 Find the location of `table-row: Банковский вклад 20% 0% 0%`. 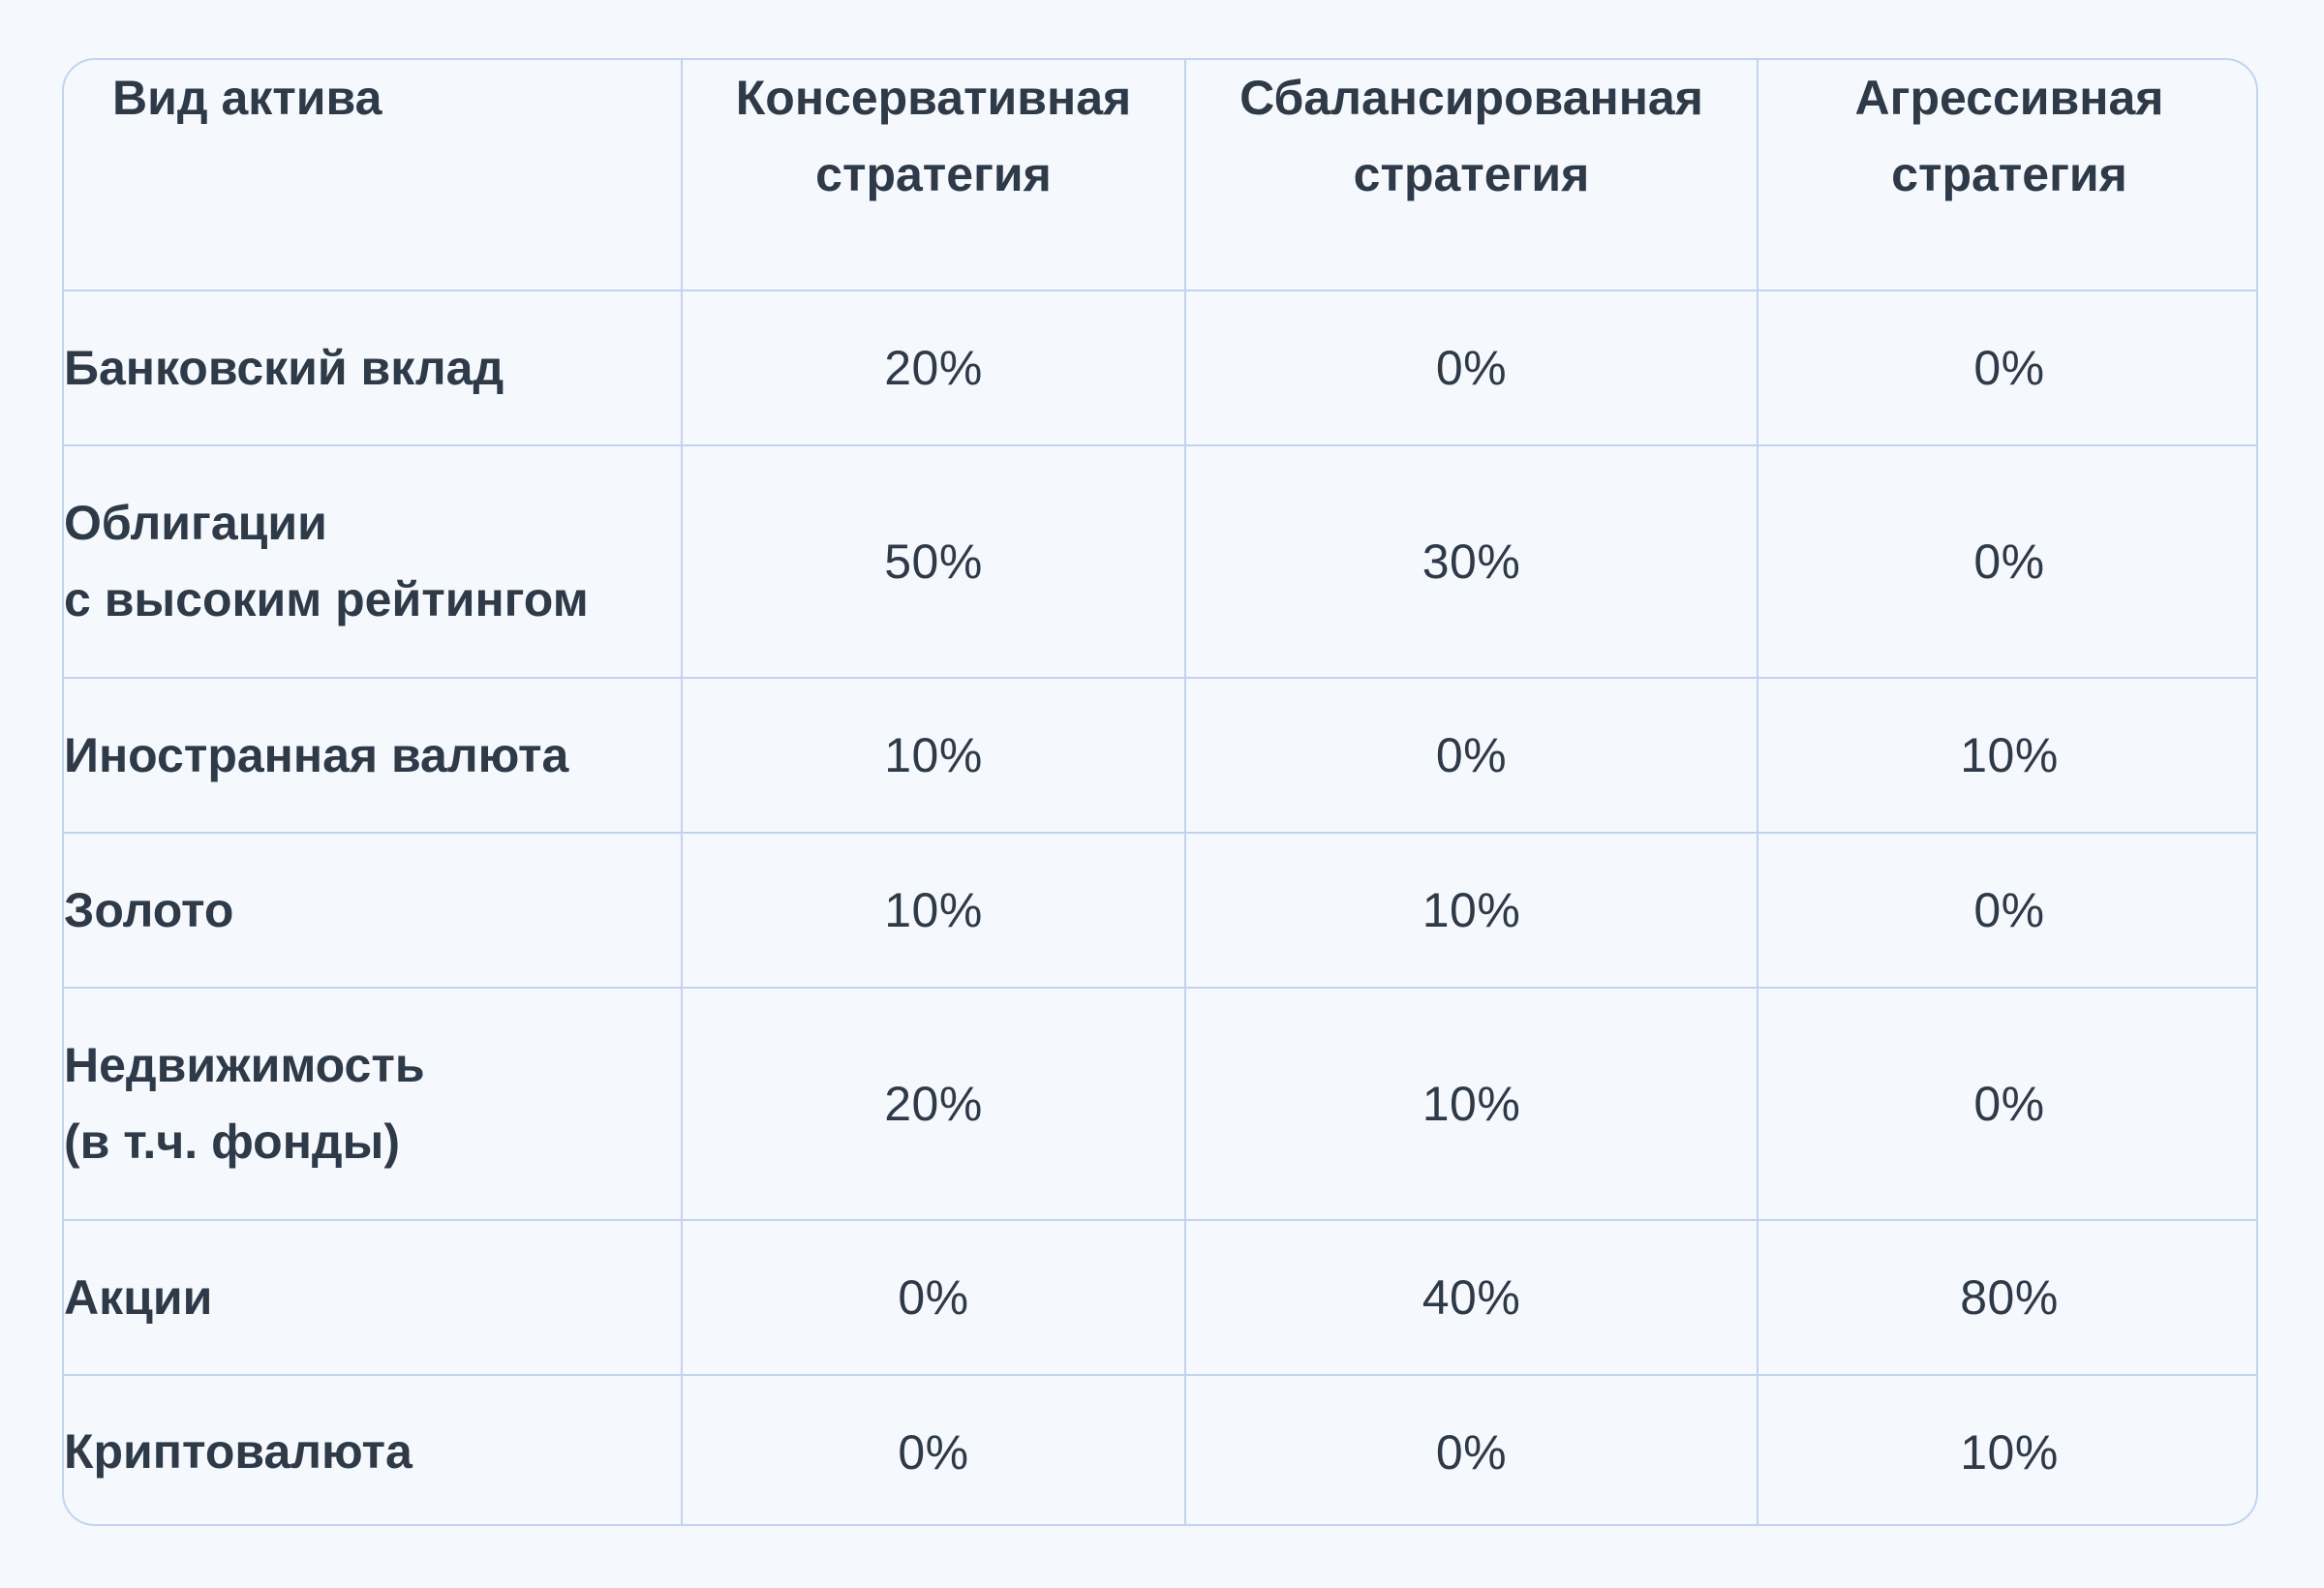

table-row: Банковский вклад 20% 0% 0% is located at coordinates (1160, 368).